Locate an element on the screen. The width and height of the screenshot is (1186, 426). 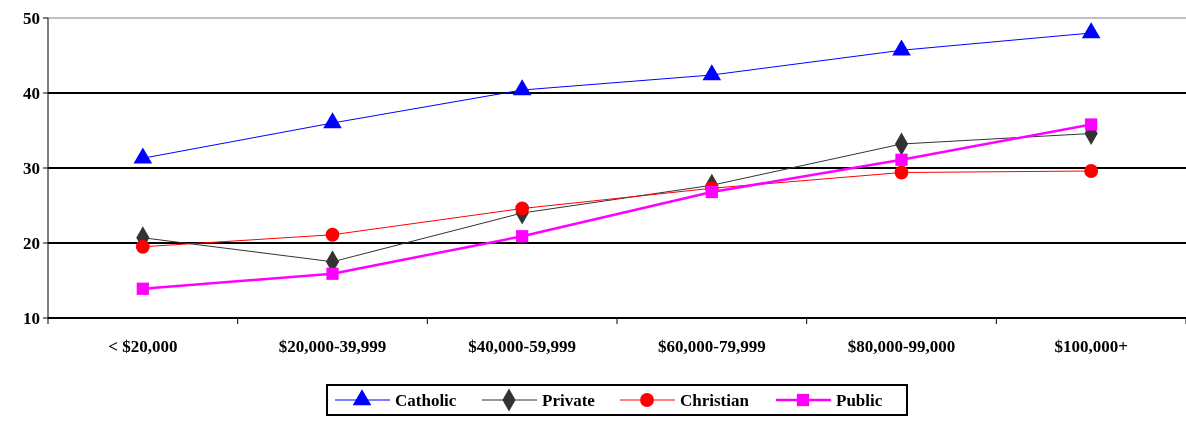
legend-label: Public is located at coordinates (859, 400).